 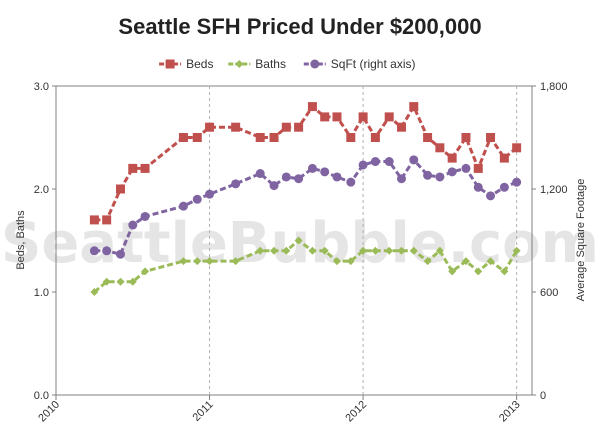 What do you see at coordinates (21, 240) in the screenshot?
I see `y-axis-title: Beds, Baths` at bounding box center [21, 240].